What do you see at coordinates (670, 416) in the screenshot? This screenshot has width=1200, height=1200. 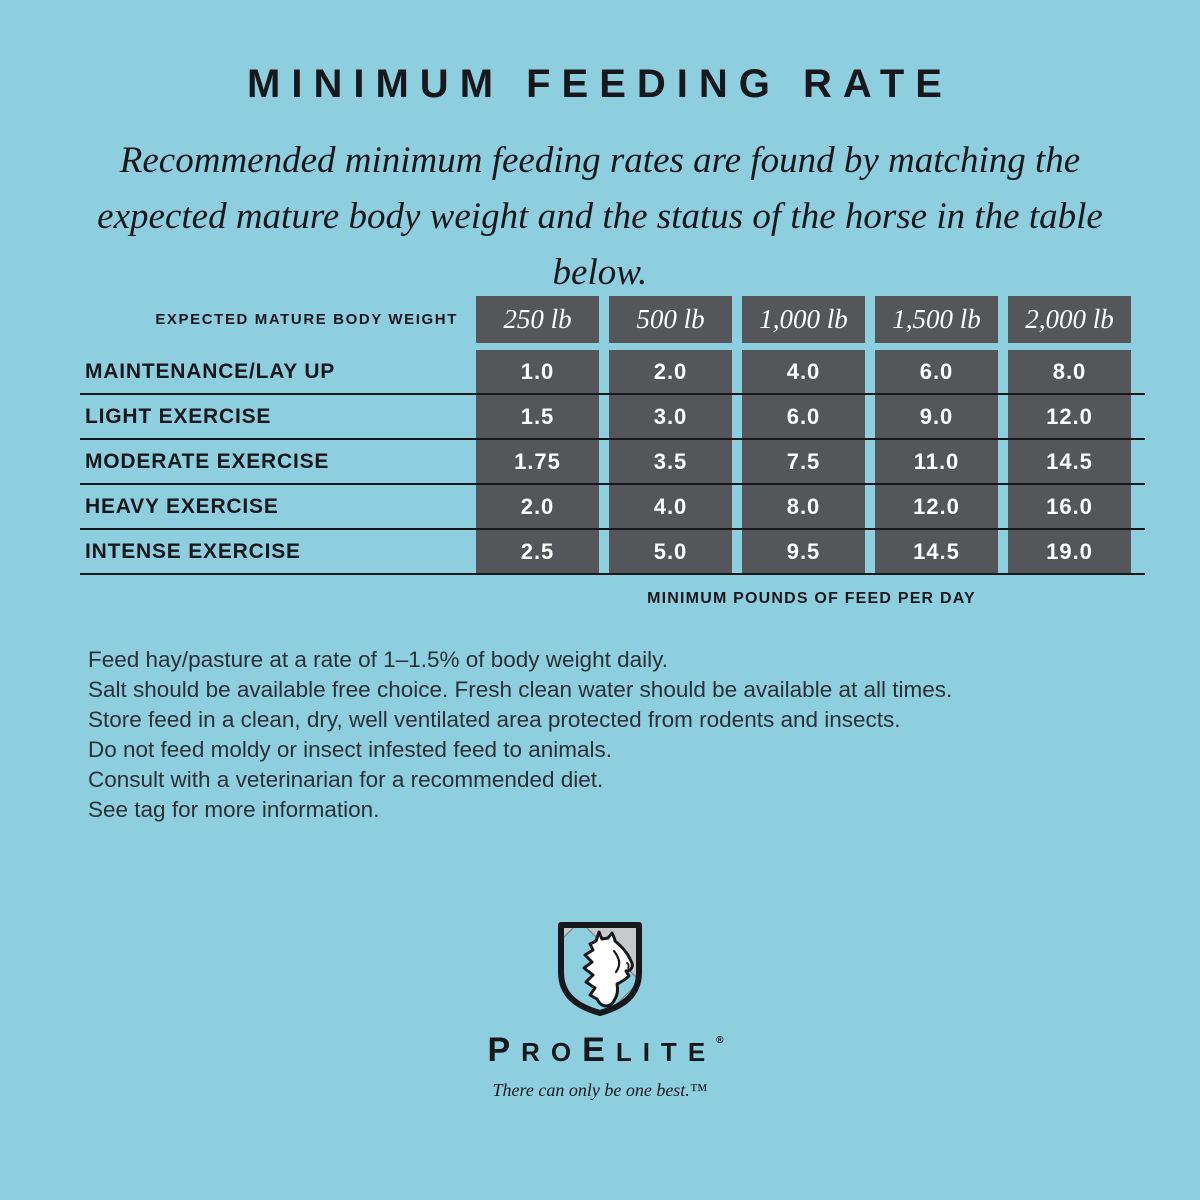 I see `feed-rate-cell: 3.0` at bounding box center [670, 416].